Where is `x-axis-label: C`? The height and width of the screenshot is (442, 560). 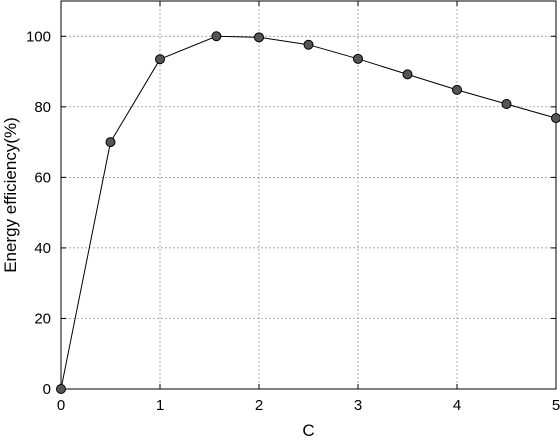 x-axis-label: C is located at coordinates (308, 430).